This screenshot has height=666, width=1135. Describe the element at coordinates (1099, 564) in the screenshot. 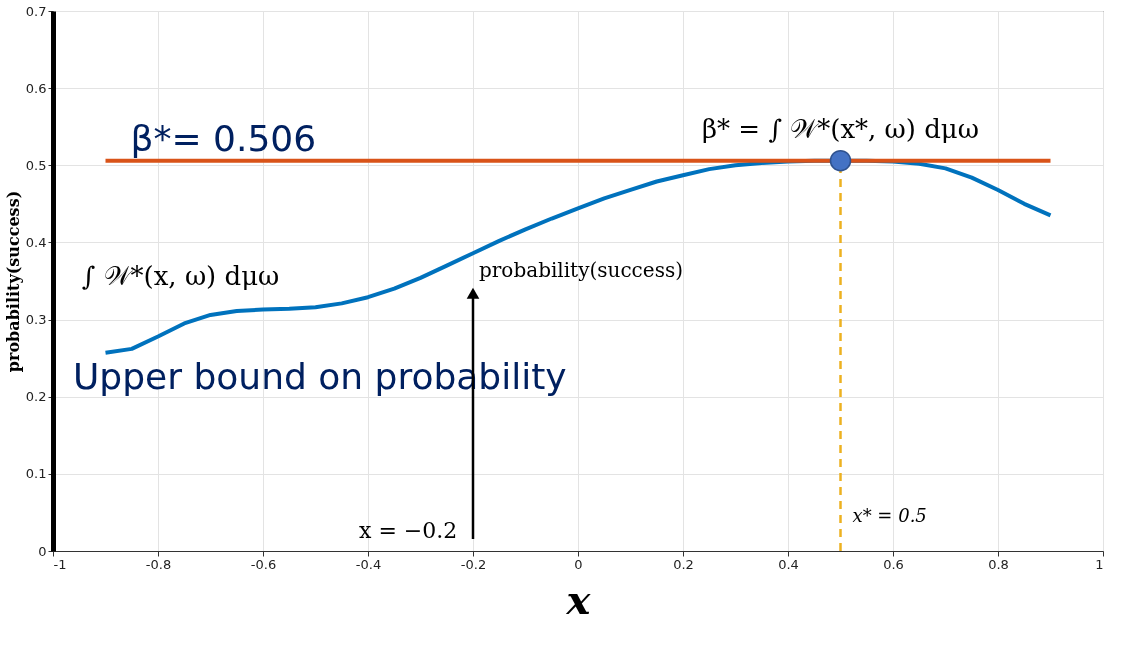

I see `x-tick-label: 1` at that location.